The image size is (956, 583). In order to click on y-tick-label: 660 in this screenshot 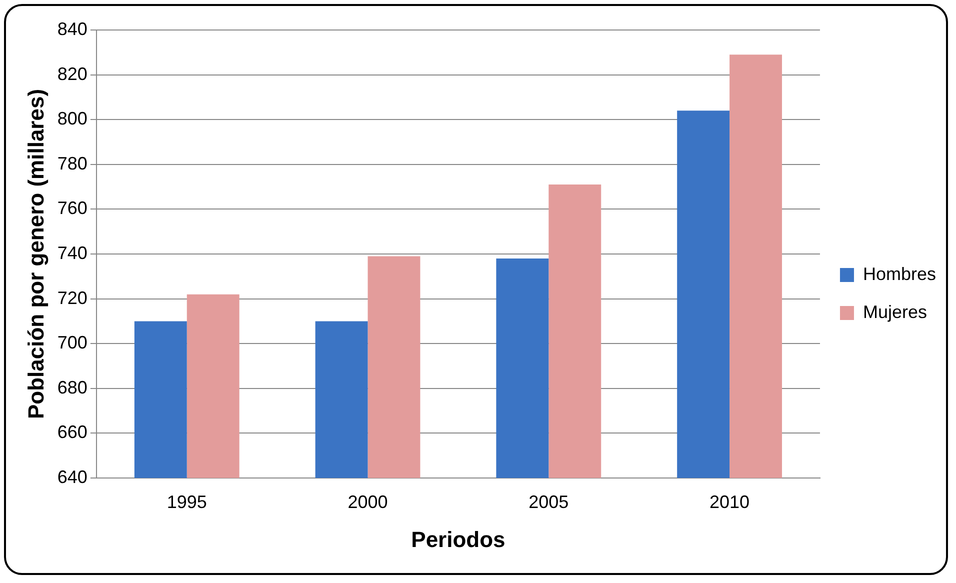, I will do `click(72, 432)`.